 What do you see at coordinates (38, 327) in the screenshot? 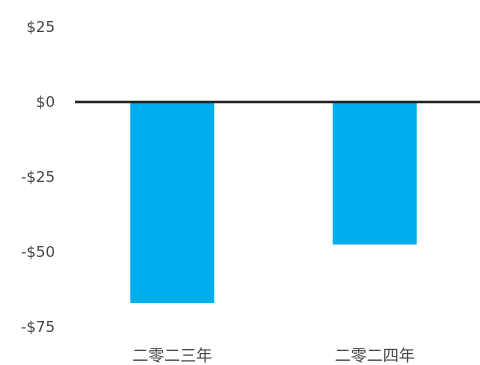
I see `y-tick-label: -$75` at bounding box center [38, 327].